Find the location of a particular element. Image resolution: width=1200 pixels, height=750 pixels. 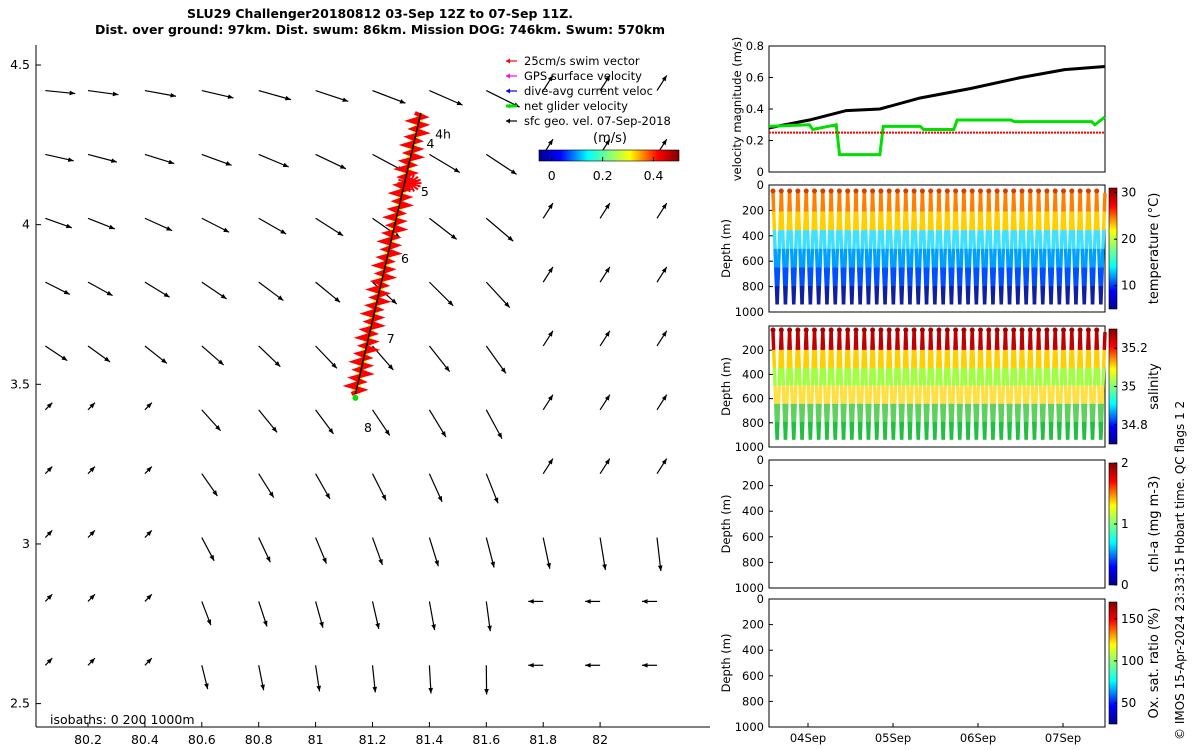

depth-panel-frame is located at coordinates (937, 663).